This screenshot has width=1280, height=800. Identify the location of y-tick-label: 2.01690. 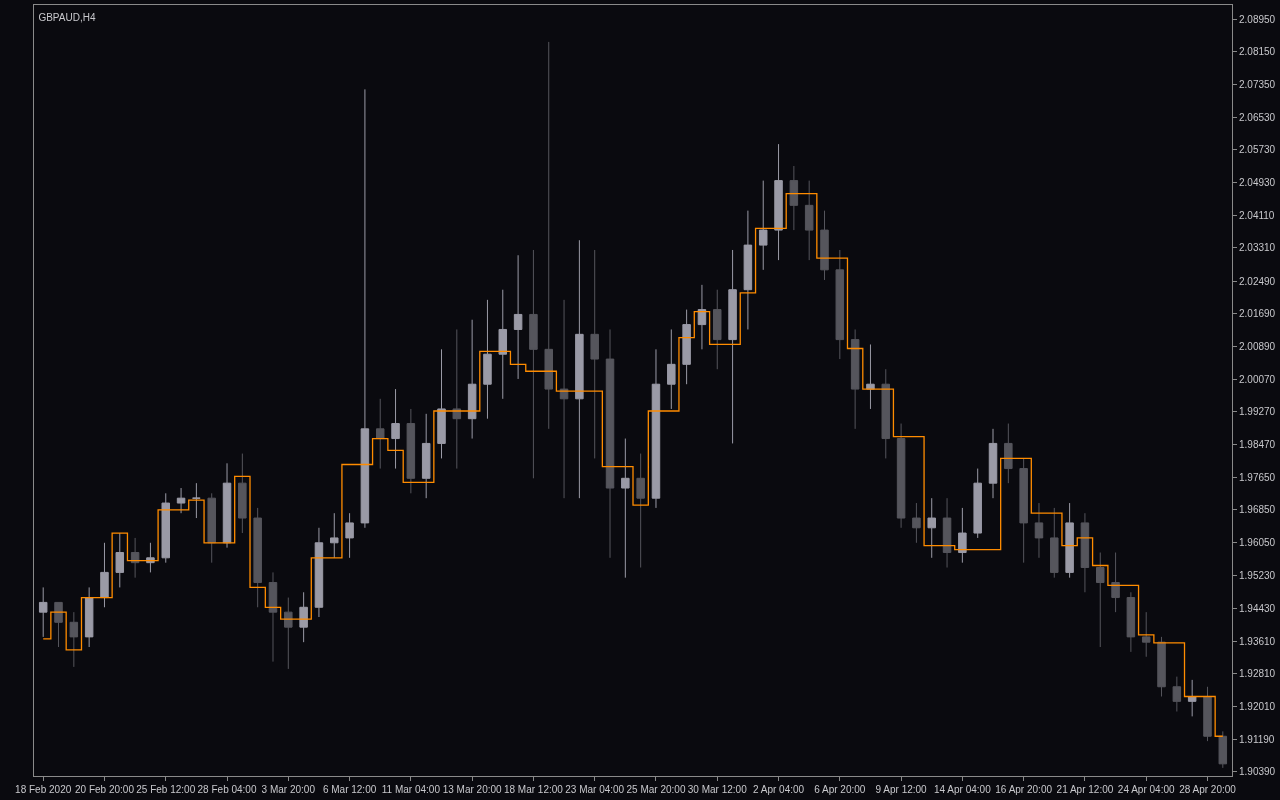
(1257, 314).